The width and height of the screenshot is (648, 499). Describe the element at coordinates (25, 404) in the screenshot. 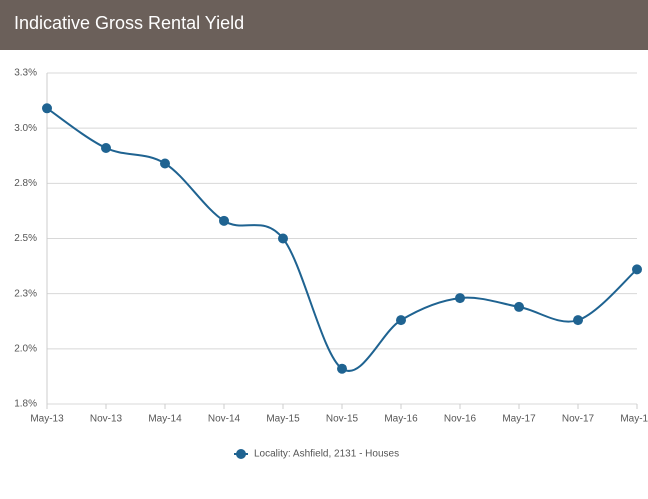

I see `y-tick-label: 1.8%` at that location.